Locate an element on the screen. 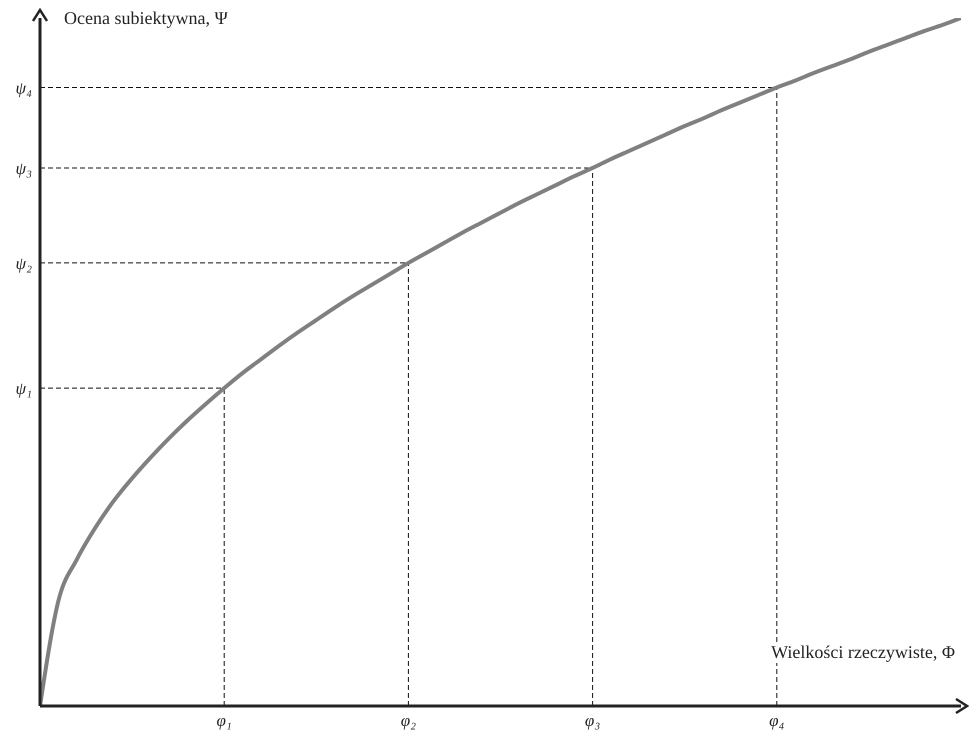 This screenshot has width=977, height=744. ref-line-label: ψ₂ is located at coordinates (24, 263).